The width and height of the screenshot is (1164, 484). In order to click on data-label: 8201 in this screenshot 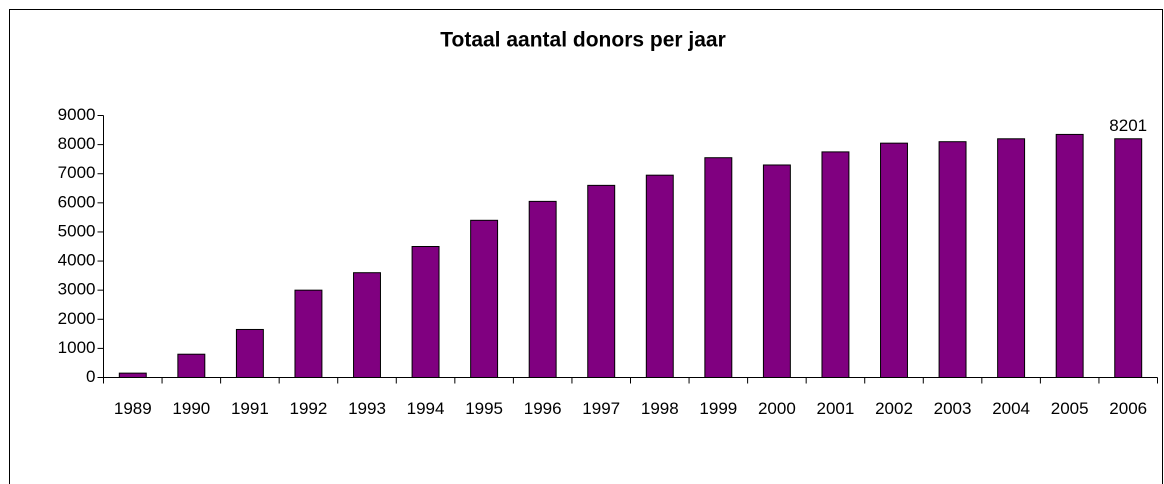, I will do `click(1128, 125)`.